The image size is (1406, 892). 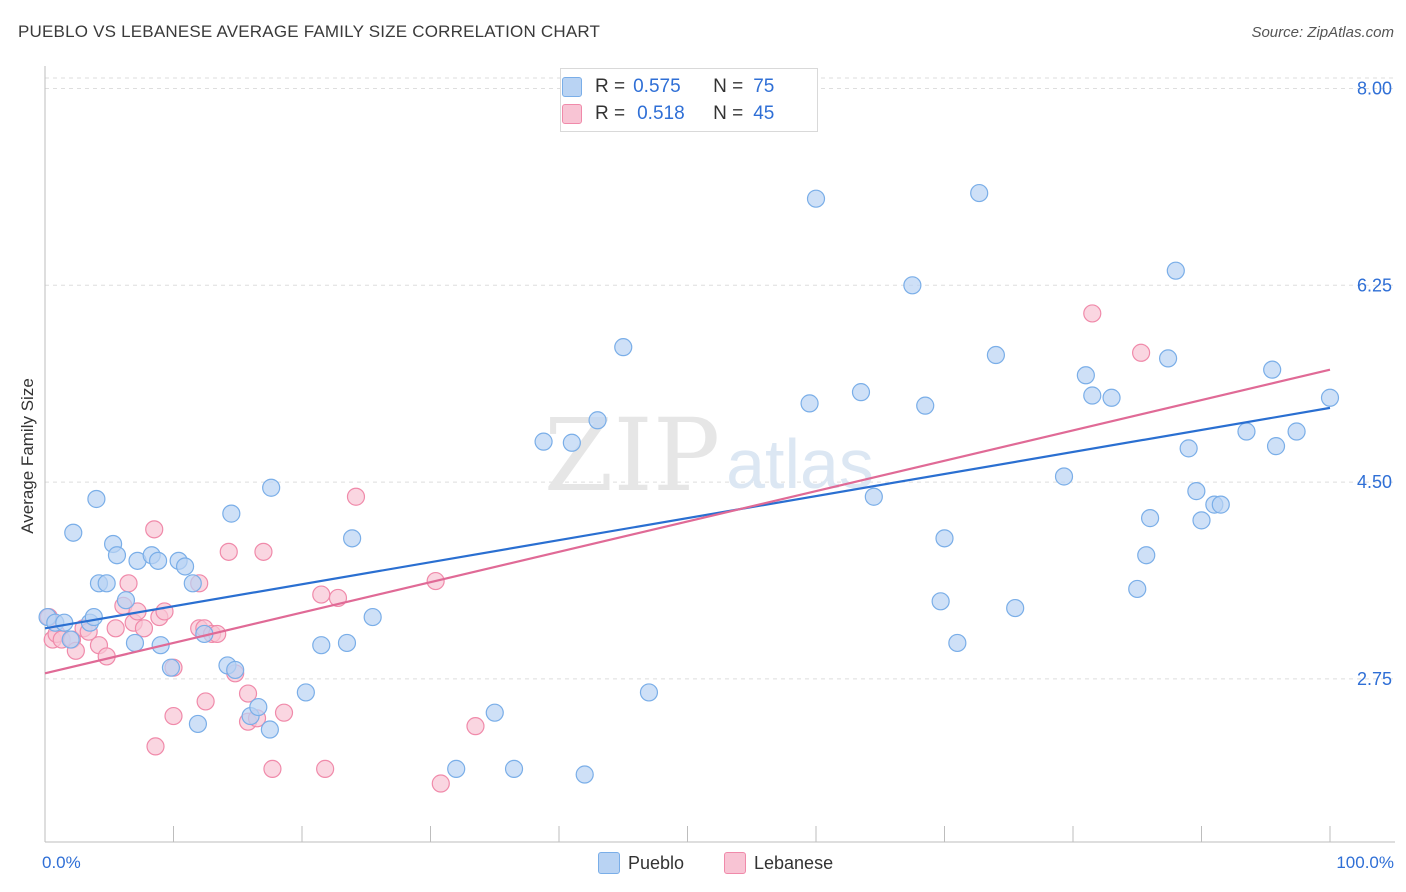 I want to click on lebanese-r-value: 0.518, so click(x=661, y=113).